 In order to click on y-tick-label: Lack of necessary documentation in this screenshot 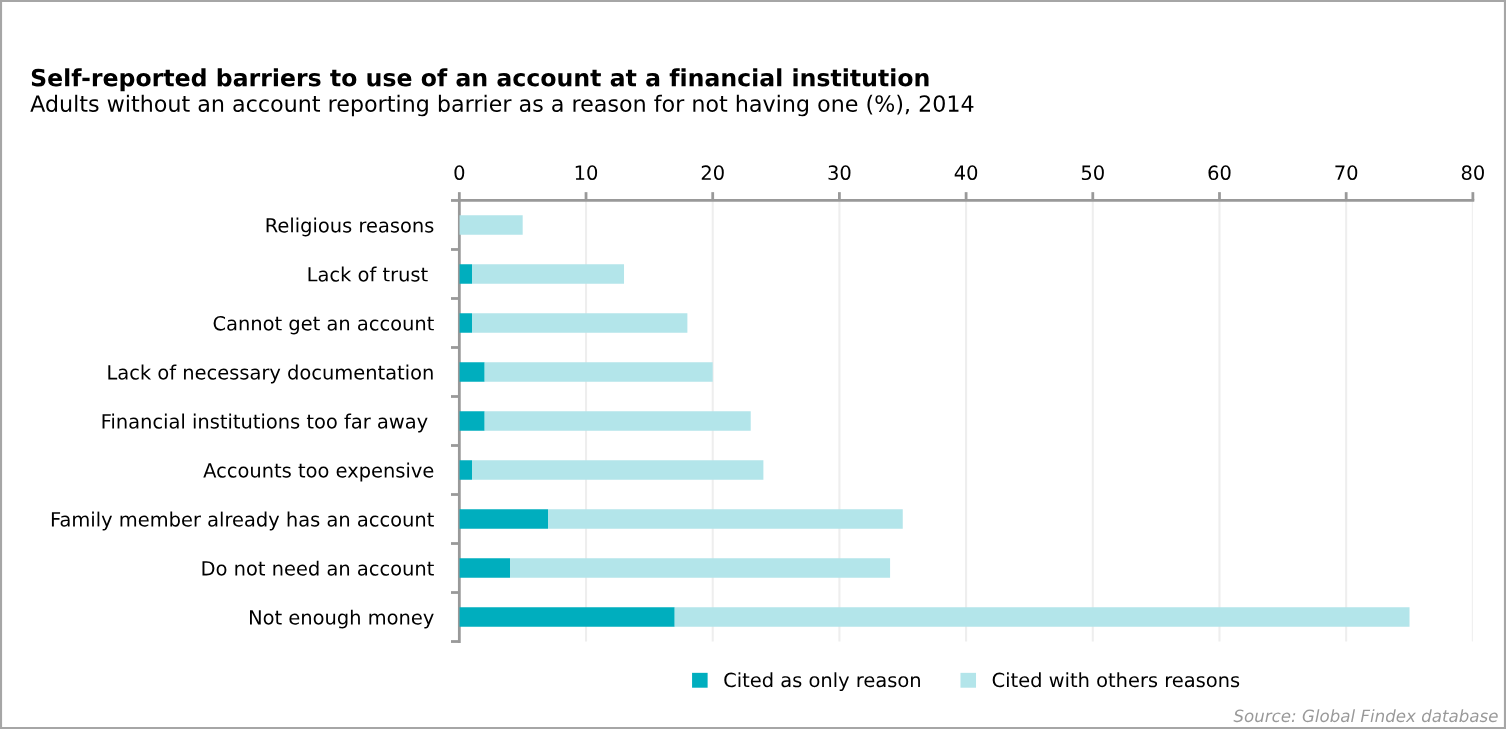, I will do `click(270, 374)`.